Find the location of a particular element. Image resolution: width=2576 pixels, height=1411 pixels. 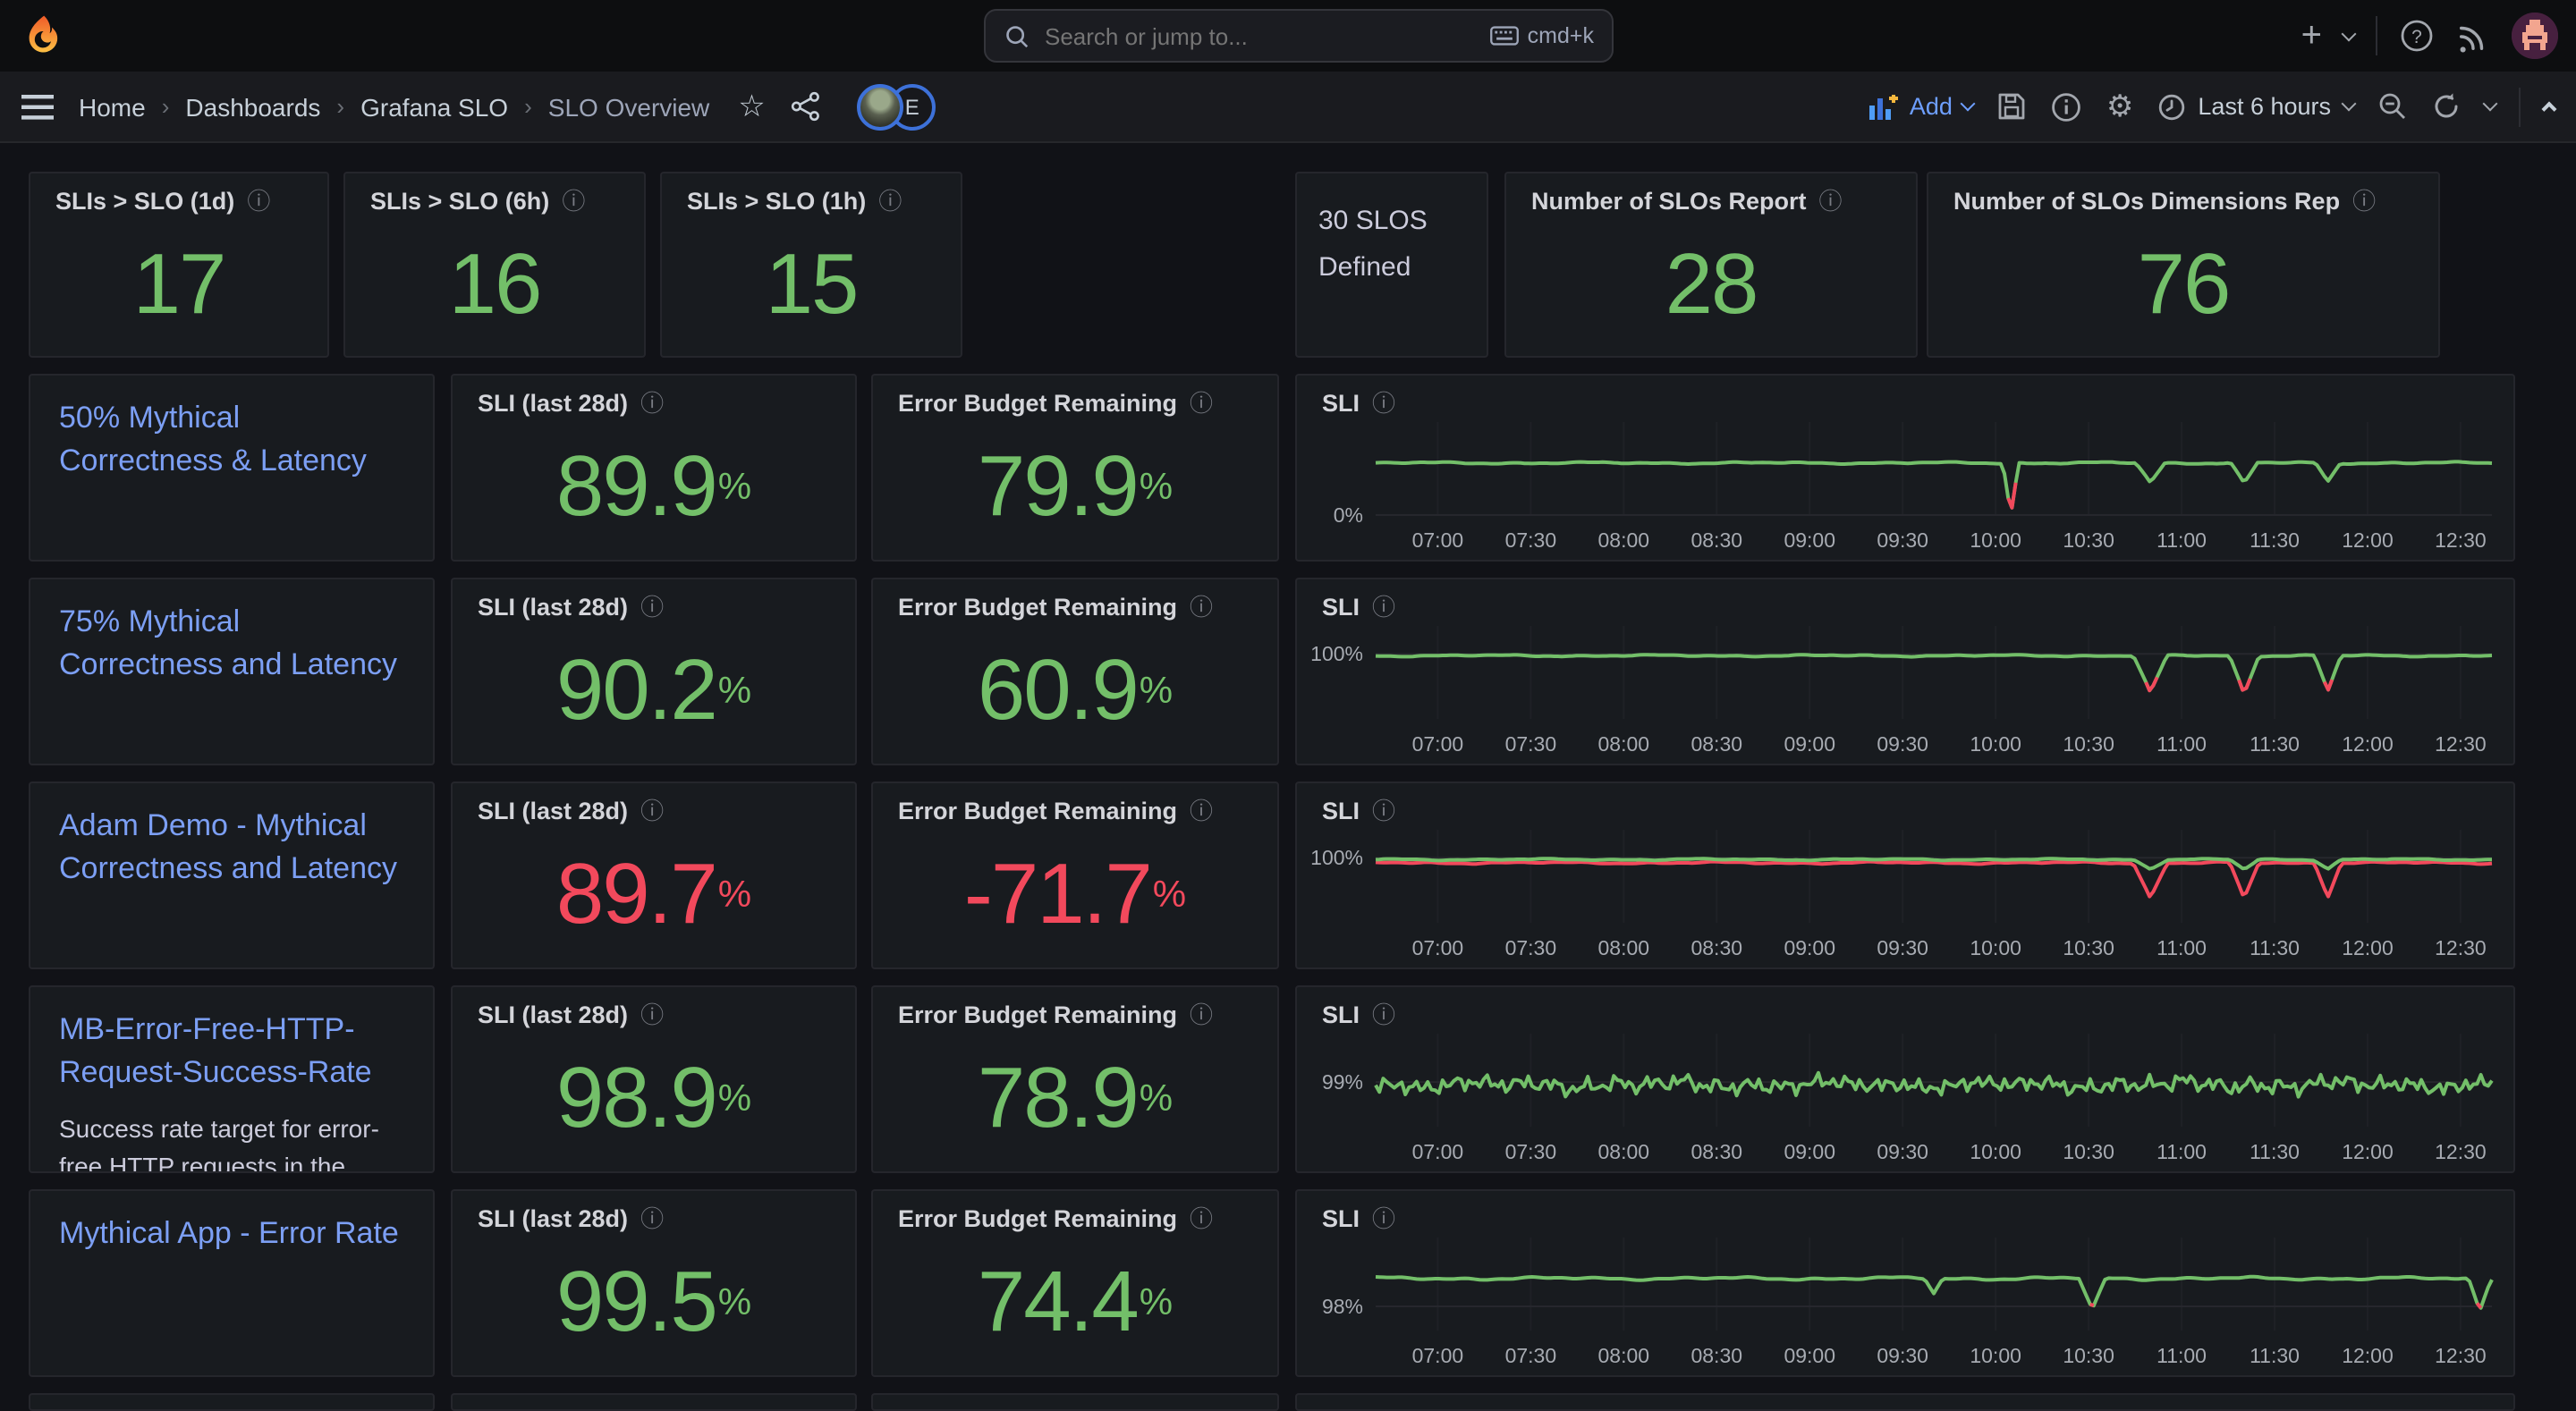

error-budget-value: -71.7 is located at coordinates (1058, 895).